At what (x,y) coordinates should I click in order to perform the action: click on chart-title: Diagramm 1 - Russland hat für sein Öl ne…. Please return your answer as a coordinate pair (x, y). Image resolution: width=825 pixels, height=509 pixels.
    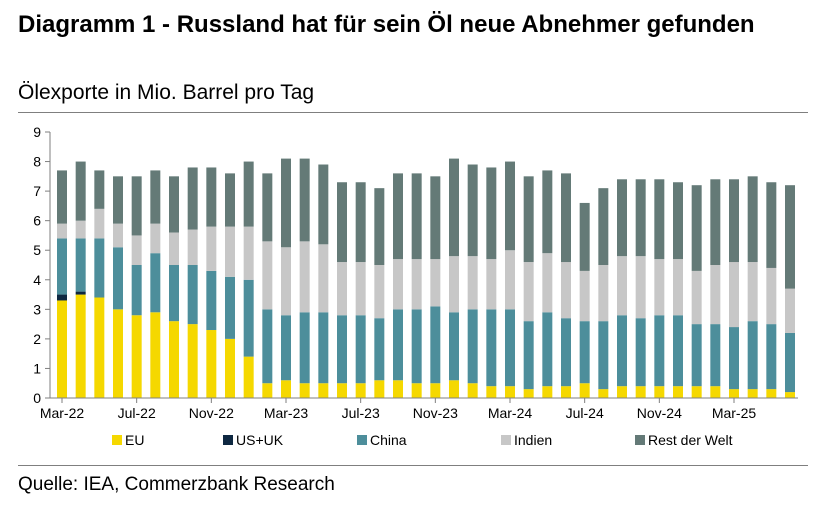
    Looking at the image, I should click on (386, 24).